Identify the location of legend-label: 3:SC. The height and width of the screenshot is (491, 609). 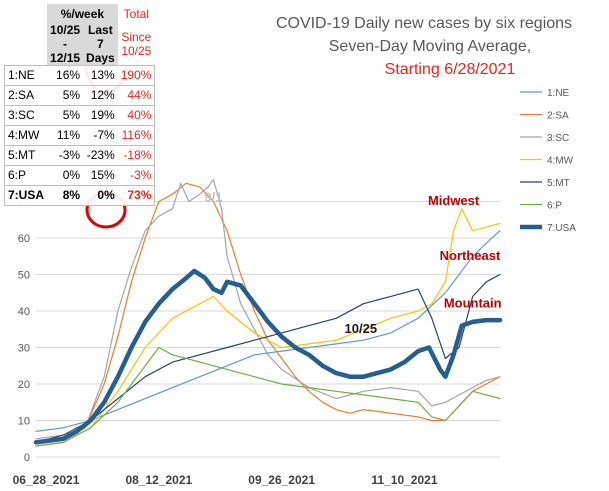
(558, 138).